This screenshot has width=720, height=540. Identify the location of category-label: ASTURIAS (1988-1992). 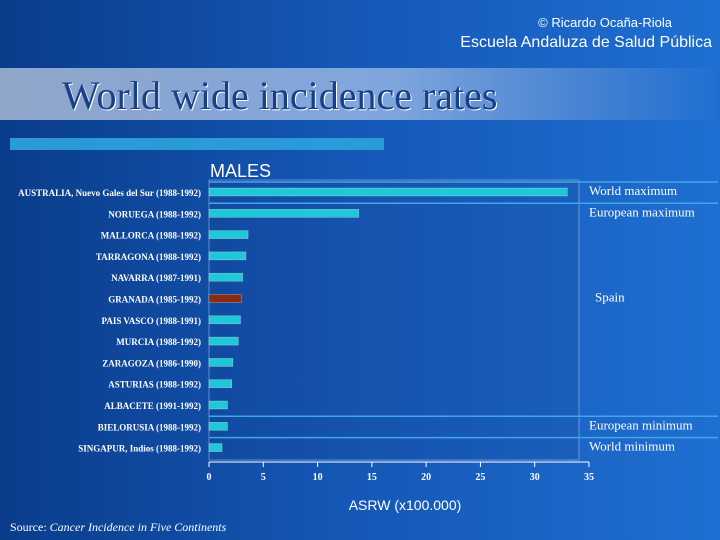
(154, 385).